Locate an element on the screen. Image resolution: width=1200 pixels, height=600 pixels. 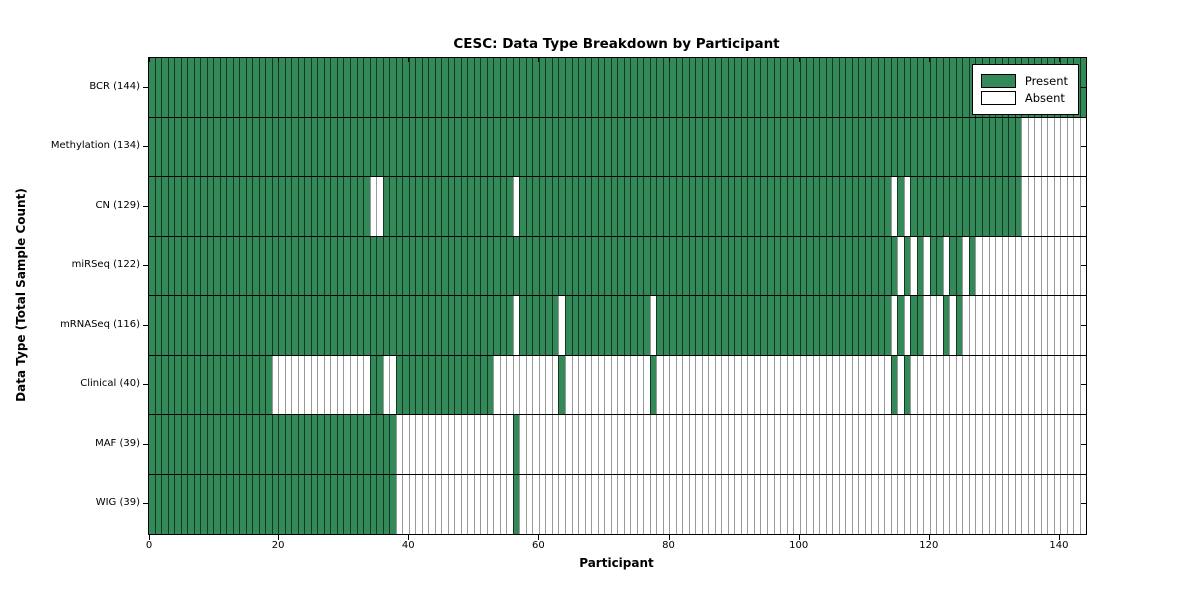
x-axis-title: Participant is located at coordinates (616, 563).